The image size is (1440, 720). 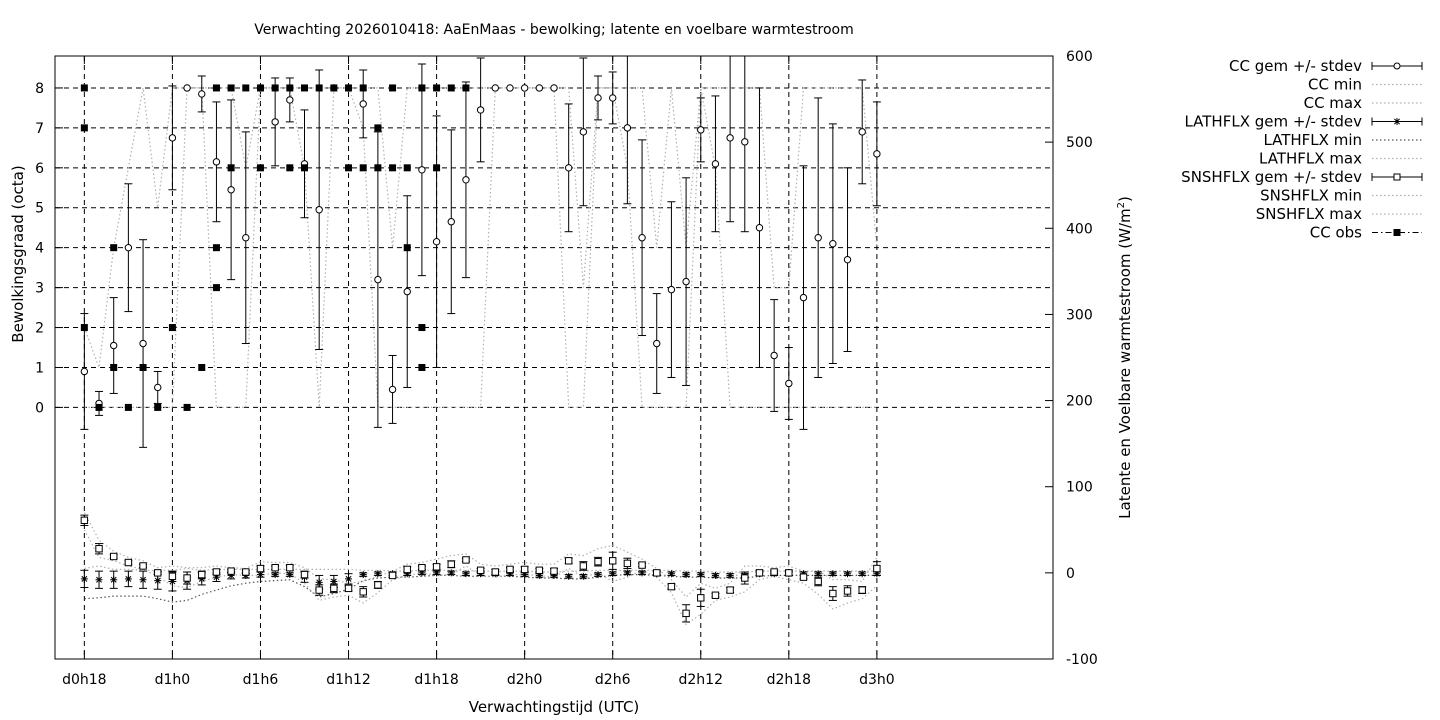 What do you see at coordinates (1366, 233) in the screenshot?
I see `legend-item: CC obs` at bounding box center [1366, 233].